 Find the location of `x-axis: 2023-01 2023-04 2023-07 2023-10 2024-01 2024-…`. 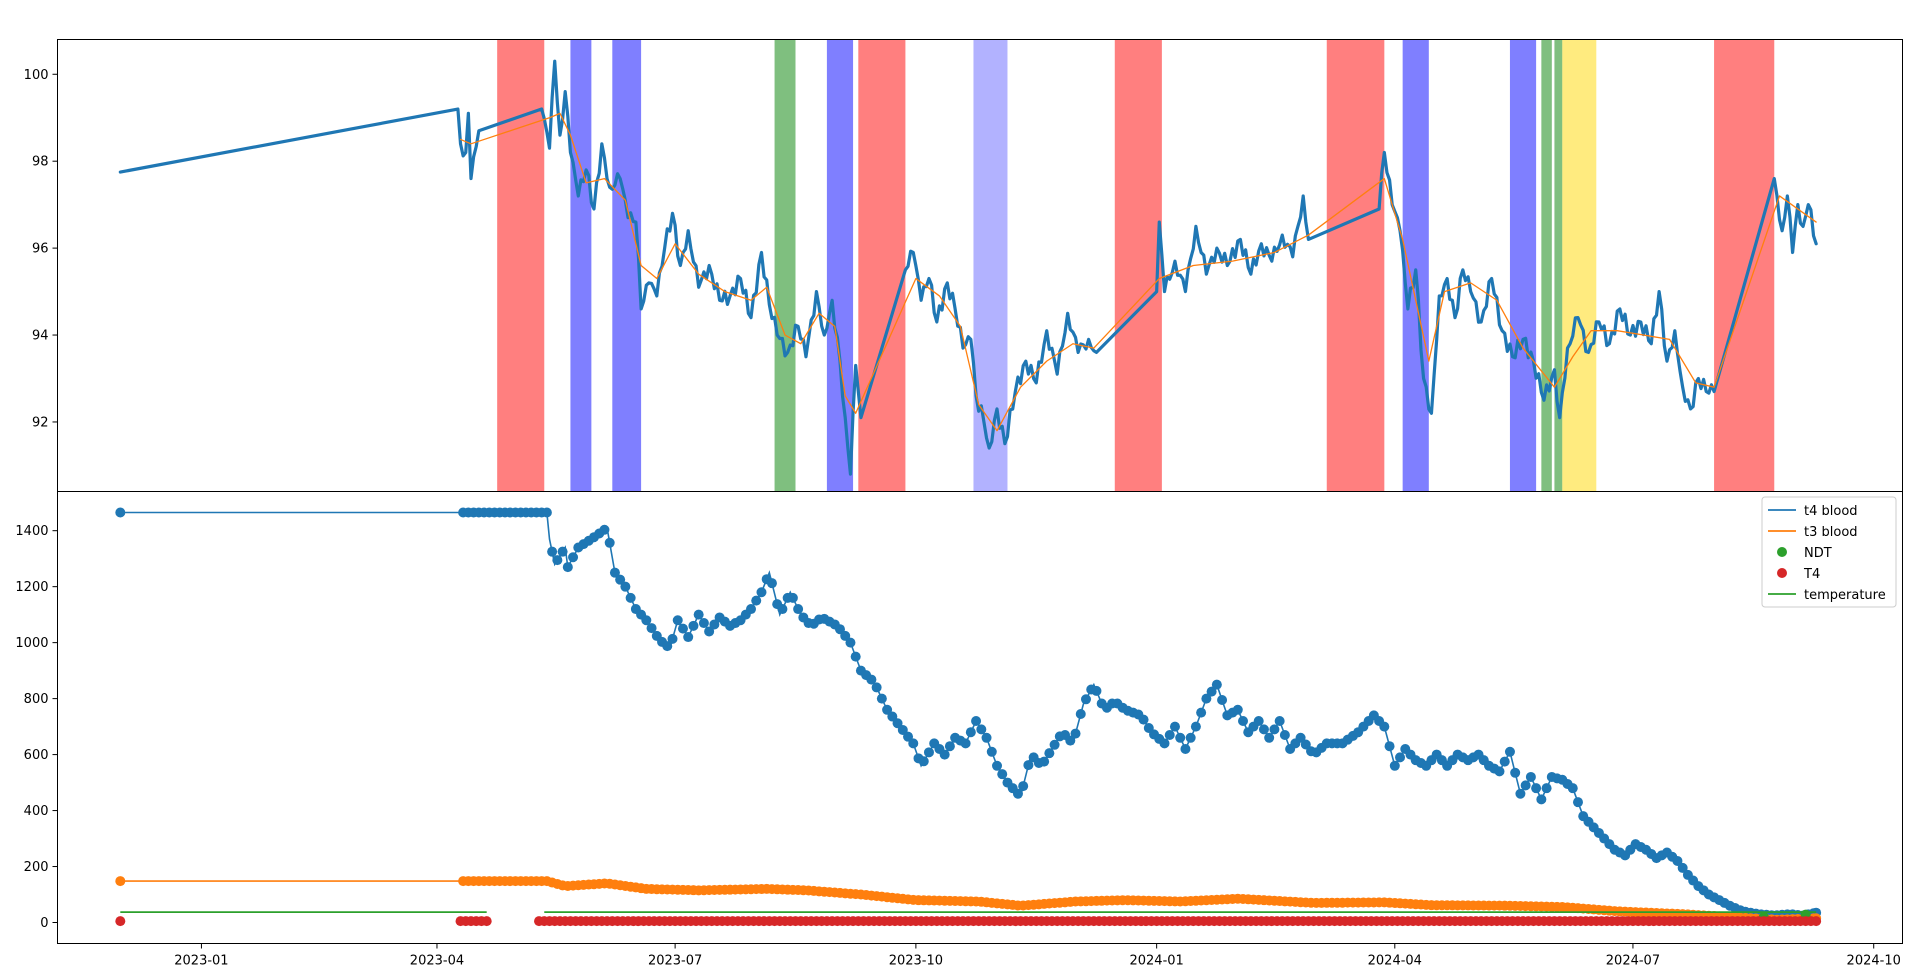

x-axis: 2023-01 2023-04 2023-07 2023-10 2024-01 2024-… is located at coordinates (1037, 956).